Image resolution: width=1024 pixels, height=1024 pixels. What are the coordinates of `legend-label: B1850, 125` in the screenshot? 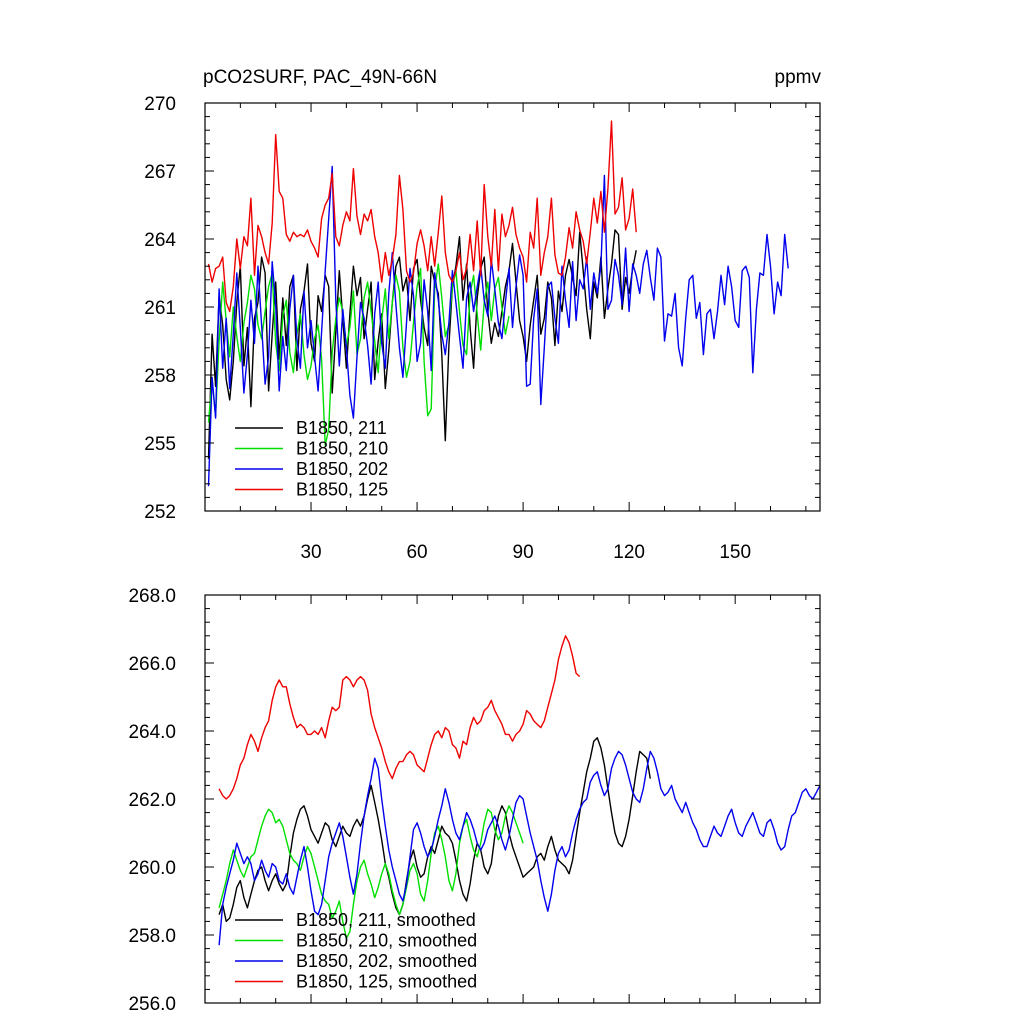 It's located at (342, 490).